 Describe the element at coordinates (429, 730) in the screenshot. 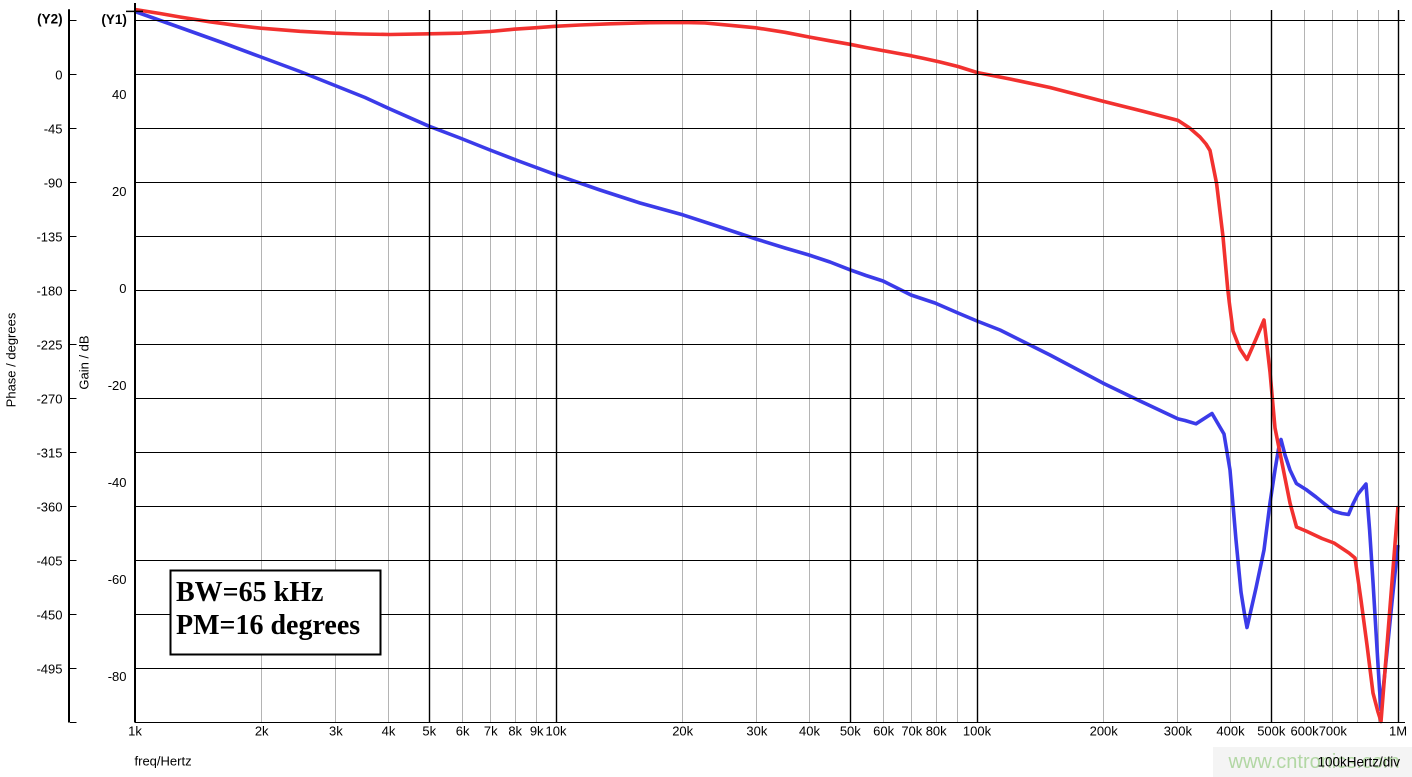

I see `svg-text: 5k` at that location.